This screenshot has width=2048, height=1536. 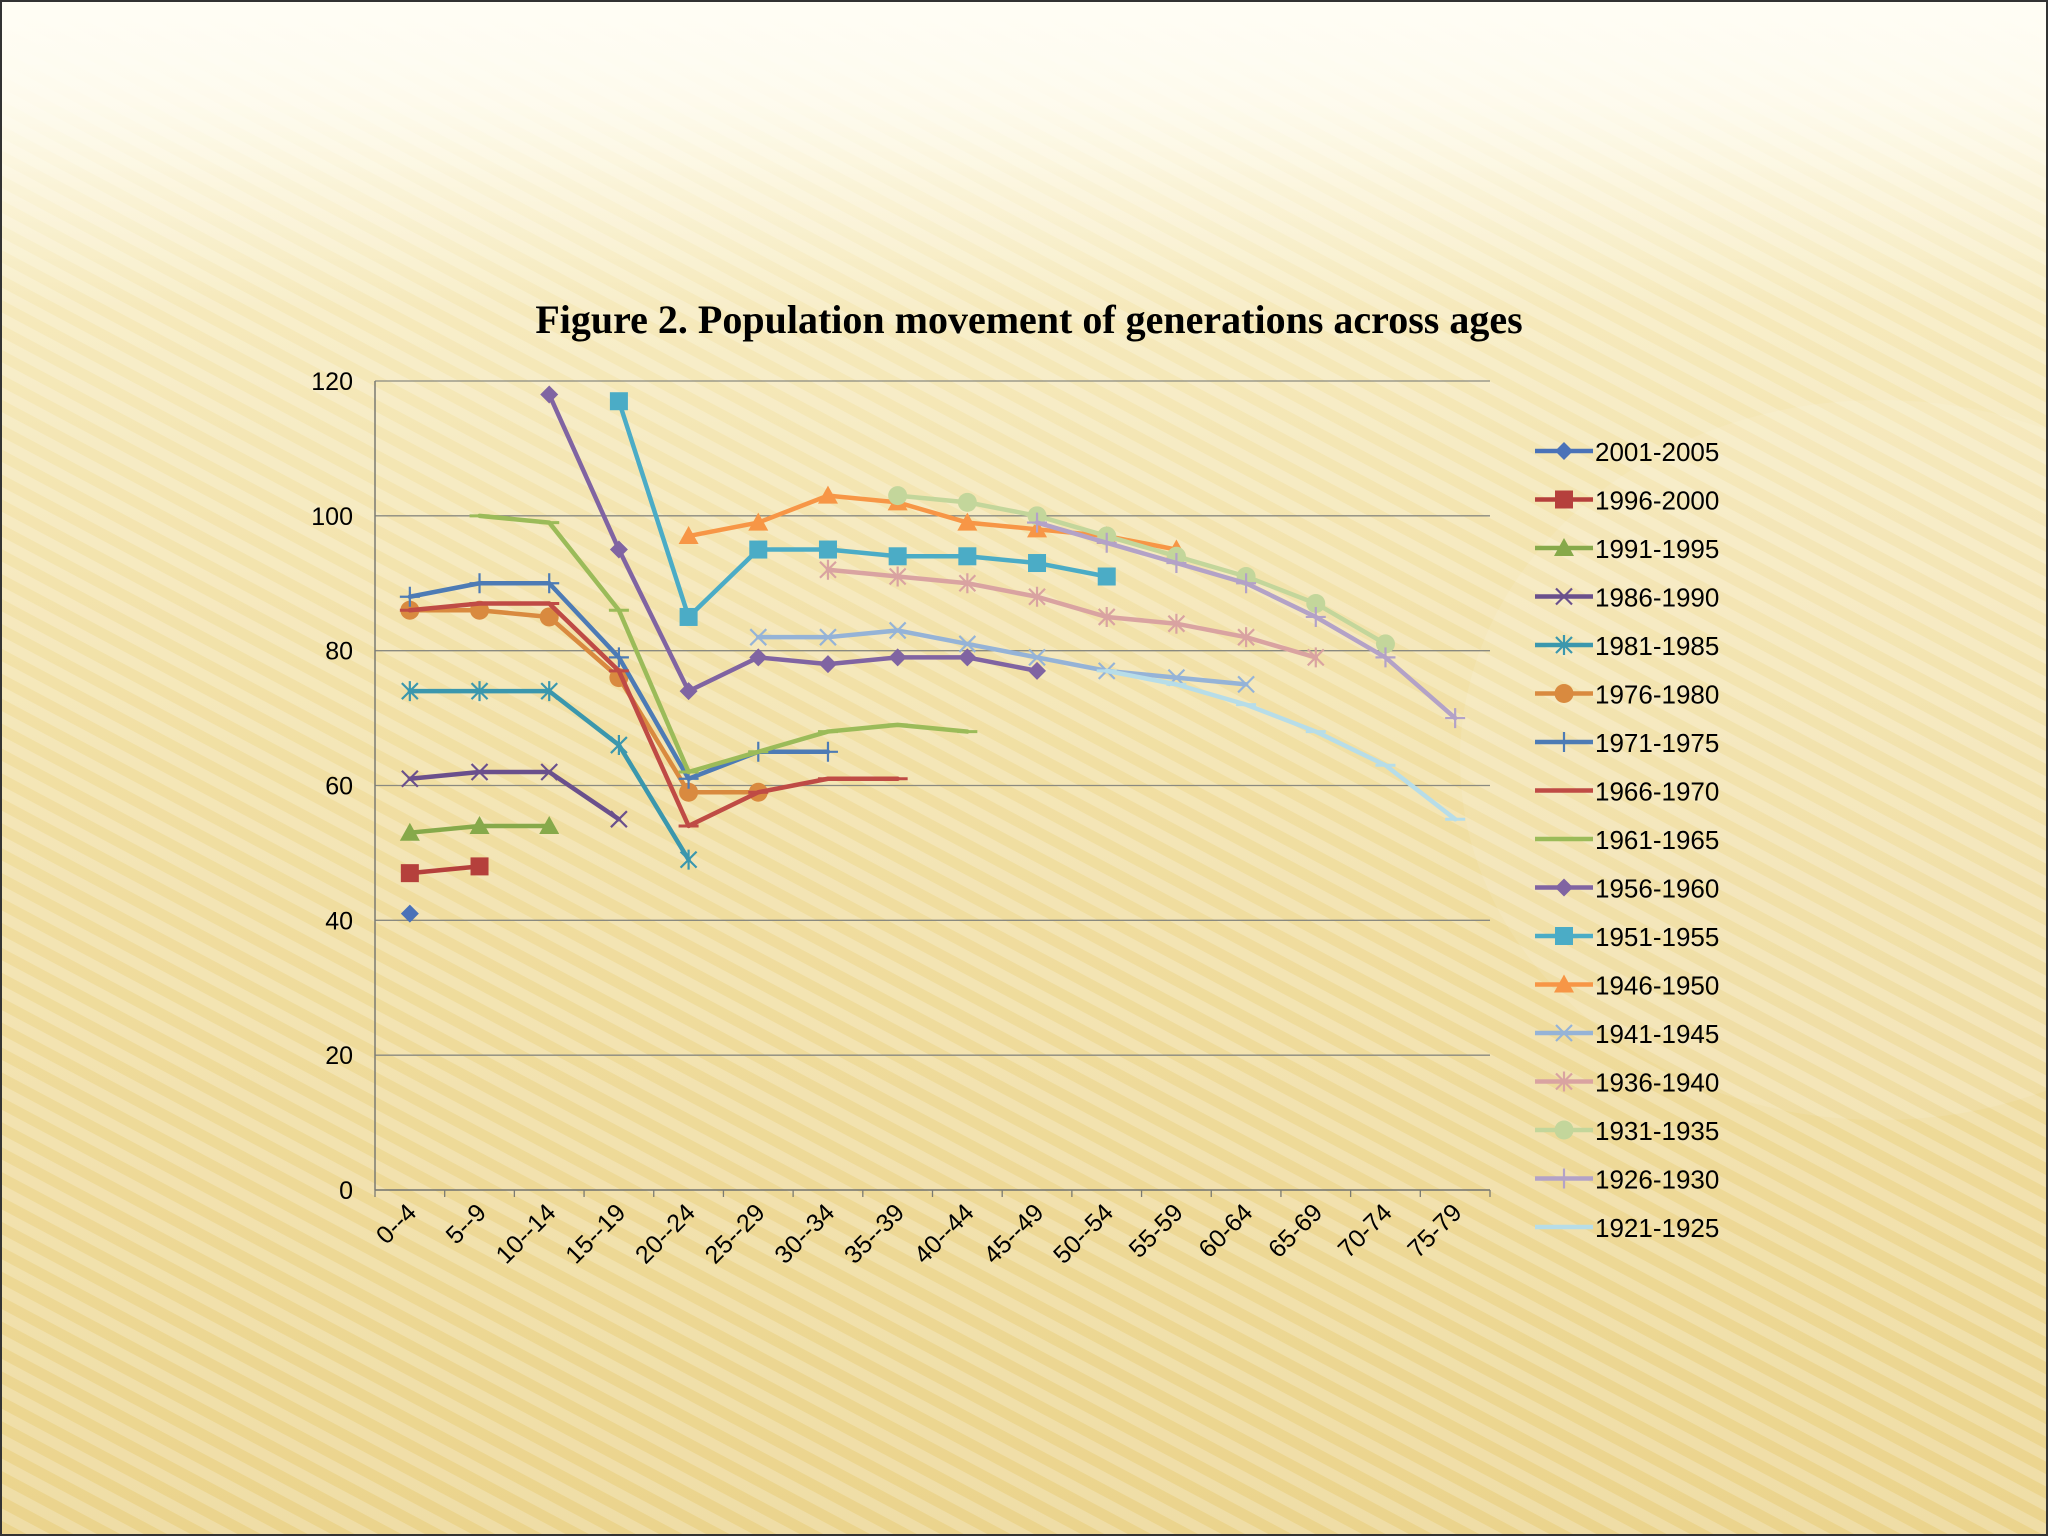 I want to click on x-tick-label: 35--39, so click(x=874, y=1233).